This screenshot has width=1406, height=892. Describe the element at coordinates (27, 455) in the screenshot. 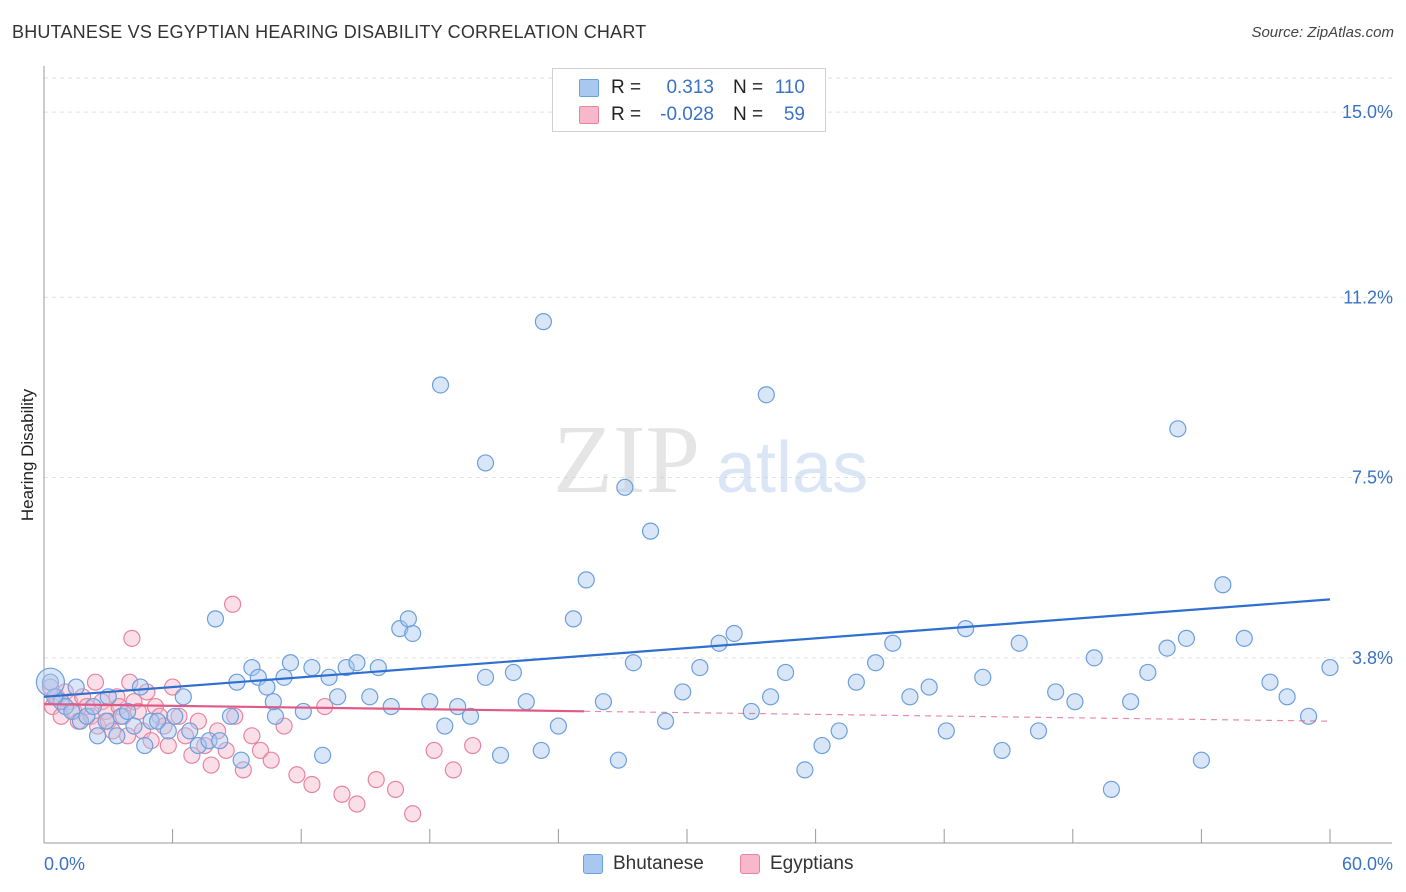

I see `y-axis-label: Hearing Disability` at that location.